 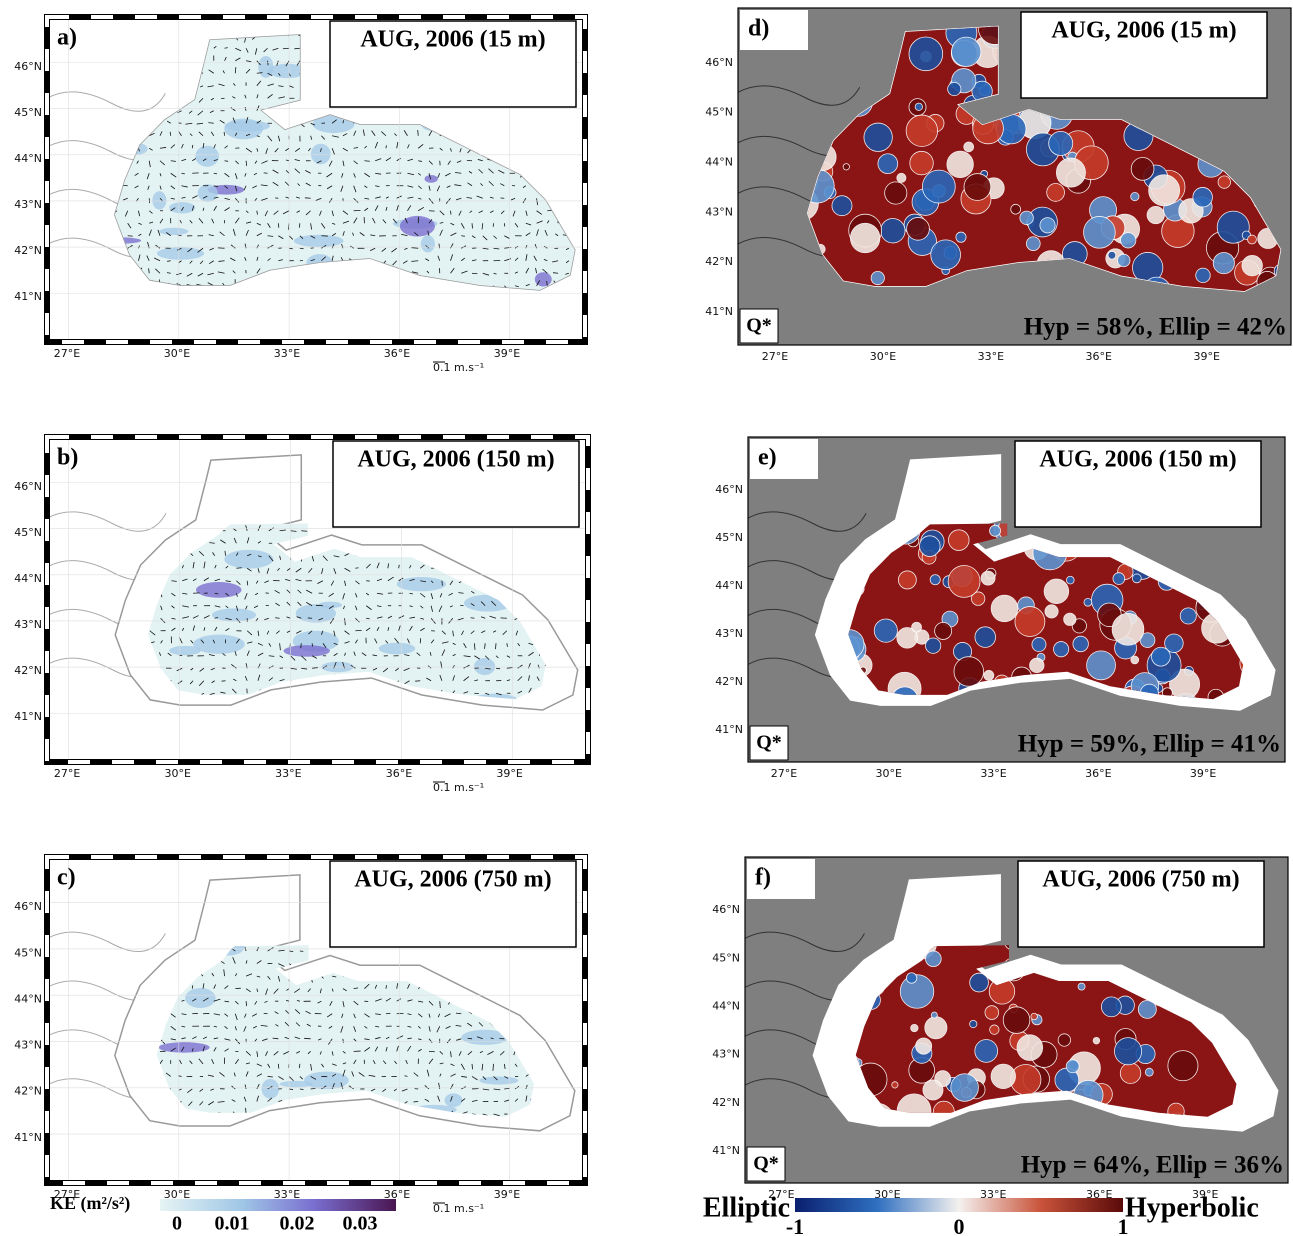 What do you see at coordinates (759, 326) in the screenshot?
I see `q-label: Q*` at bounding box center [759, 326].